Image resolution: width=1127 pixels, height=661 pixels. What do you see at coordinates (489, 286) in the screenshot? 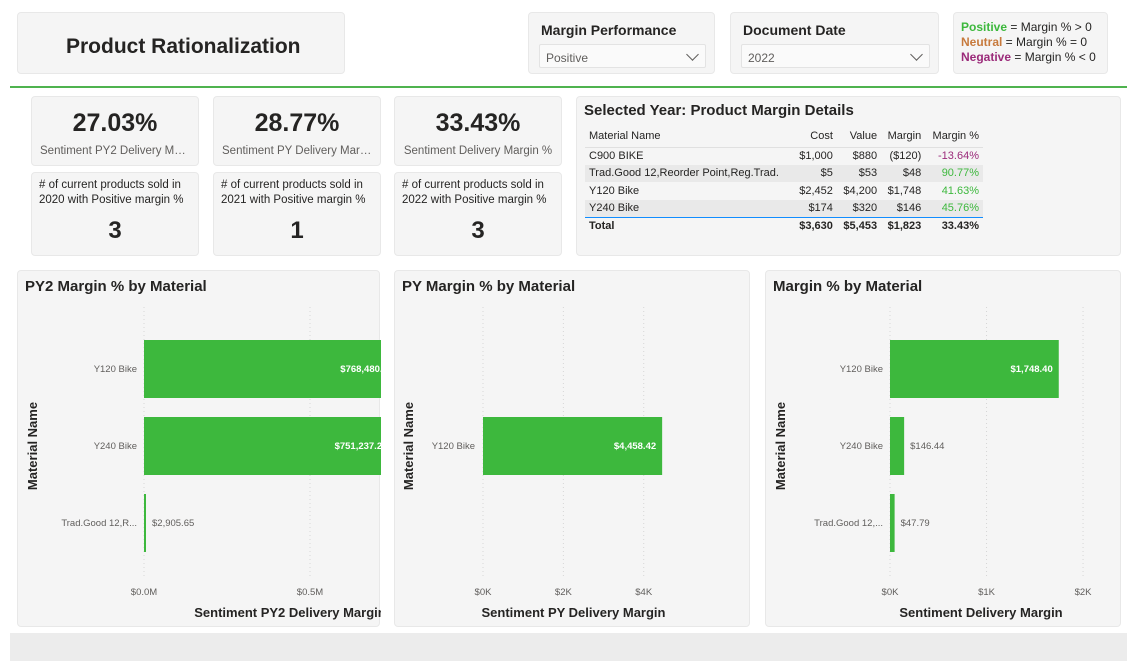
I see `chart-title: PY Margin % by Material` at bounding box center [489, 286].